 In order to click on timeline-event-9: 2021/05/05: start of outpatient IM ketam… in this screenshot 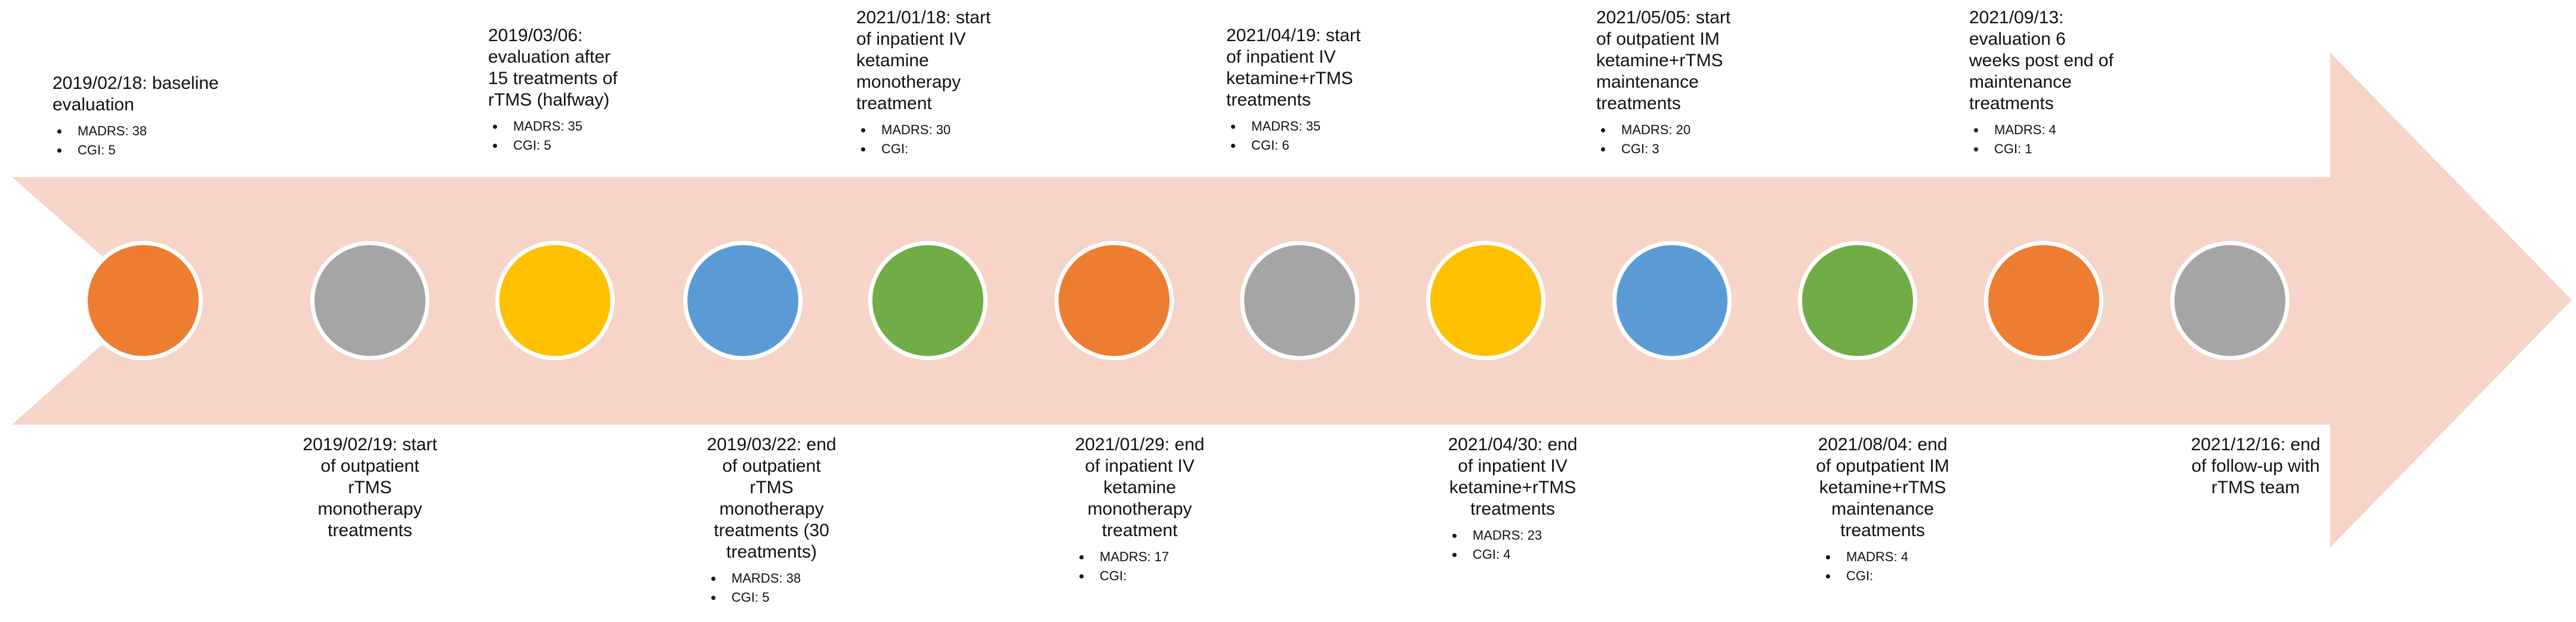, I will do `click(1695, 83)`.